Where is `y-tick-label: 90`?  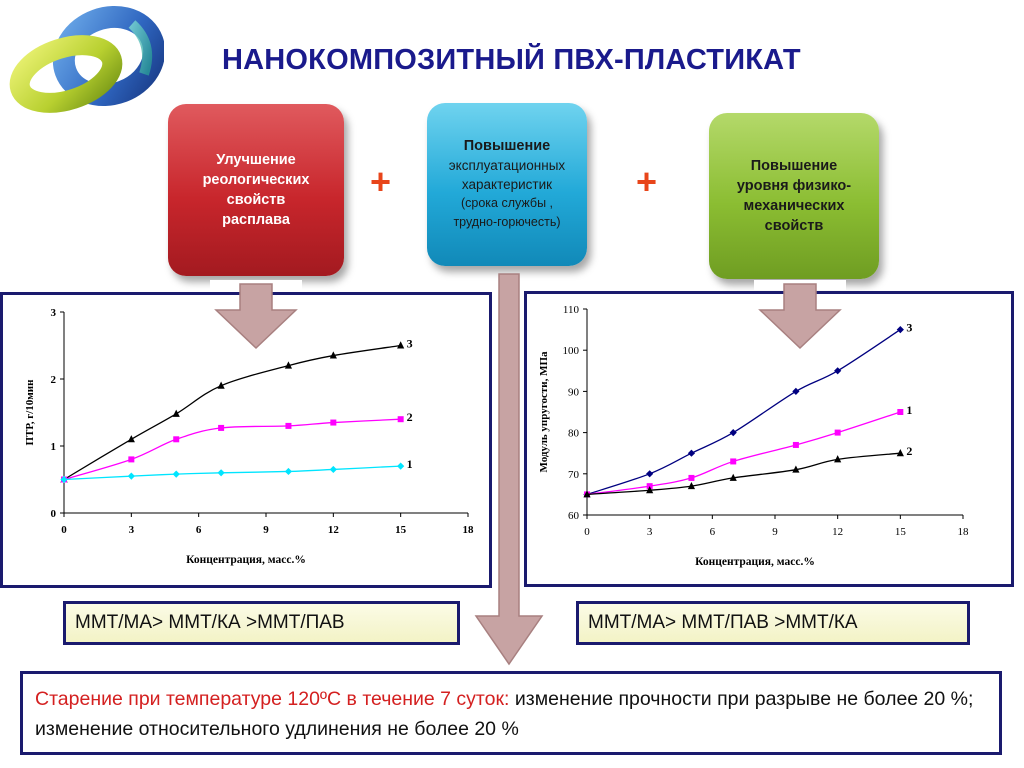 y-tick-label: 90 is located at coordinates (574, 392).